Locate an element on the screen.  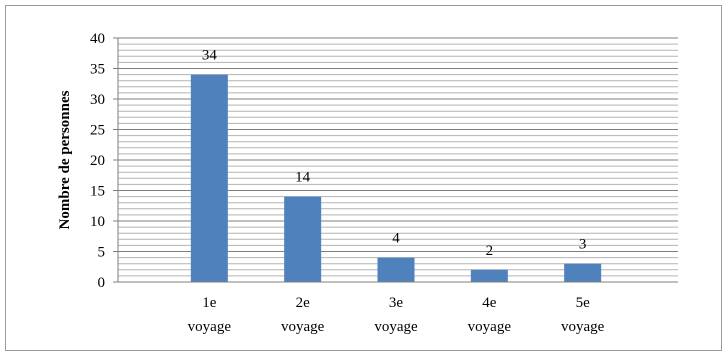
x-tick-label: 5e is located at coordinates (583, 303).